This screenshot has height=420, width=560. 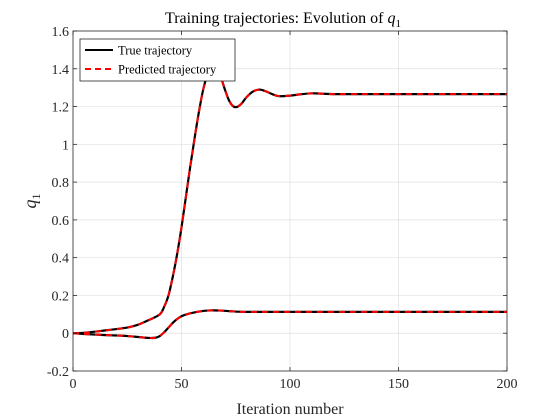 I want to click on y-tick-label: -0.2, so click(x=58, y=372).